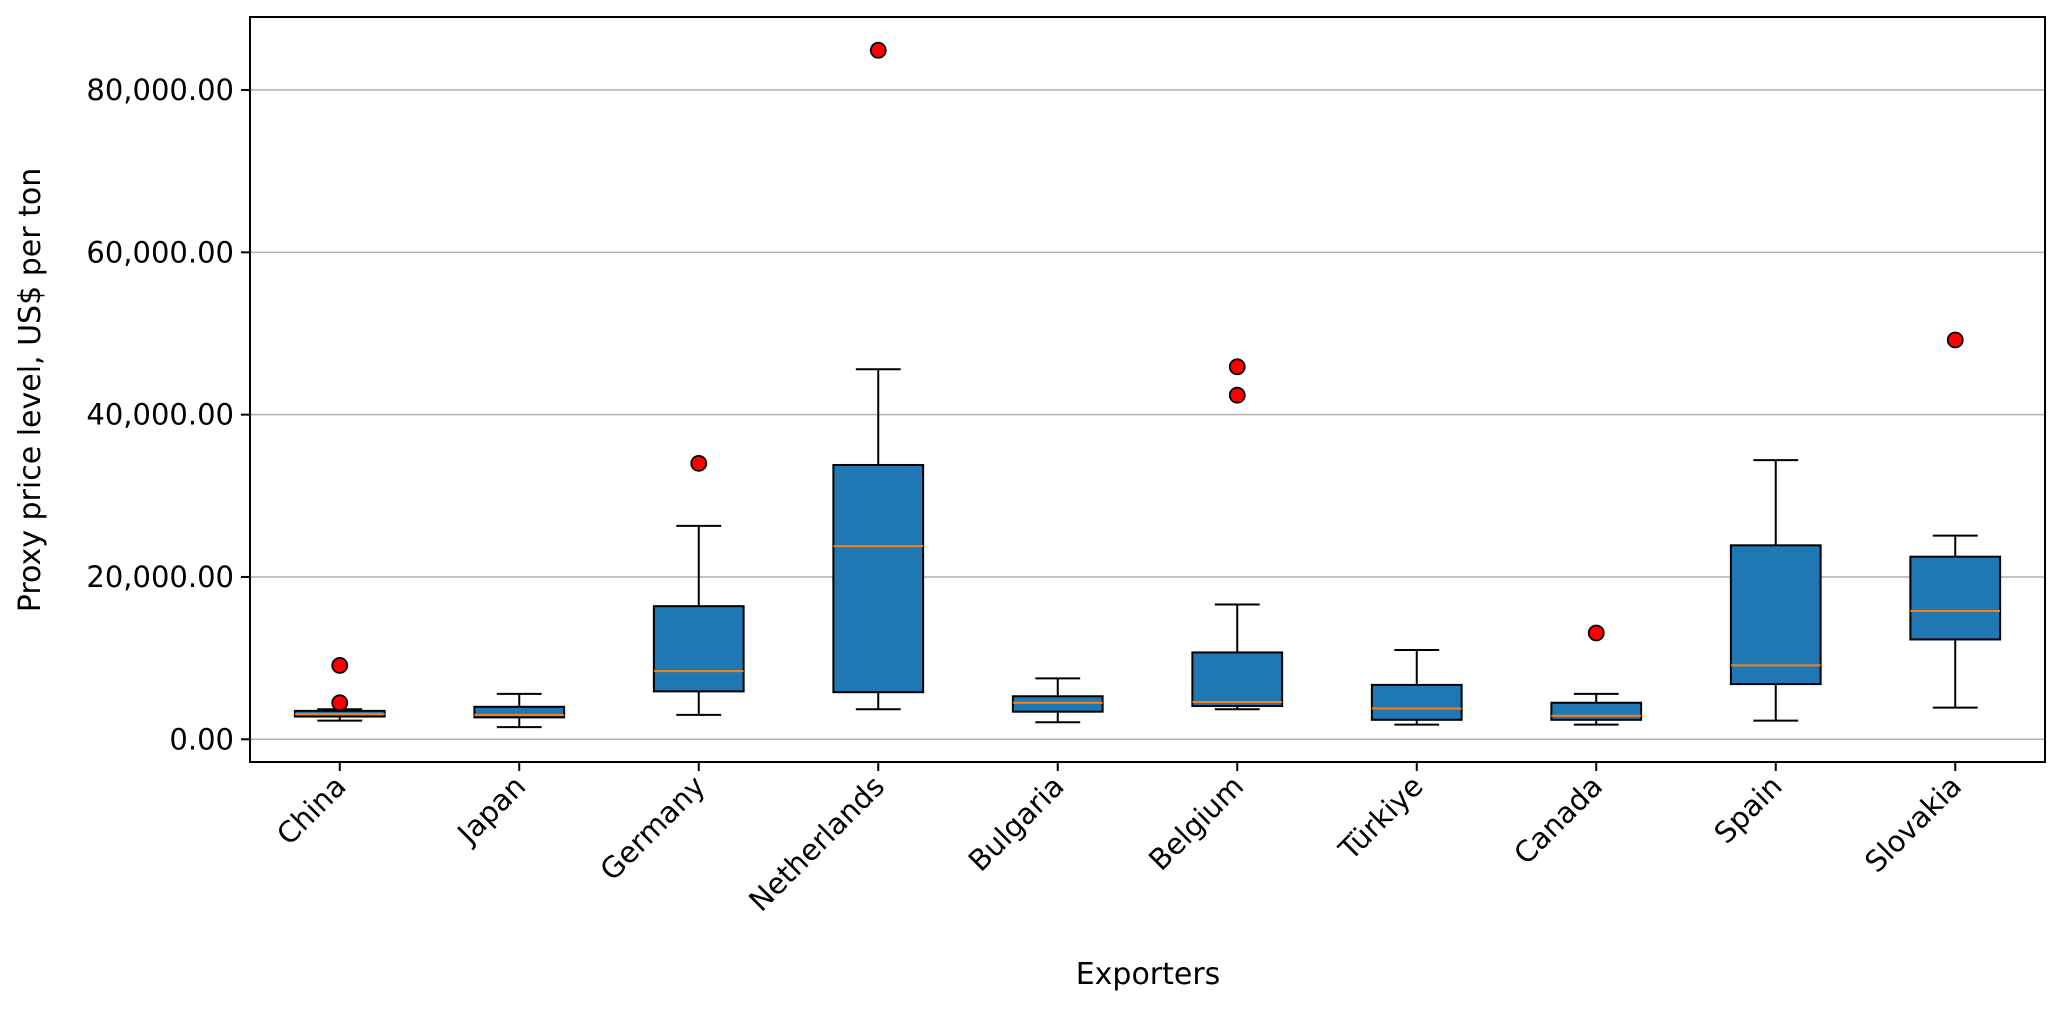 The image size is (2062, 1010). I want to click on box-group-türkiye, so click(1416, 687).